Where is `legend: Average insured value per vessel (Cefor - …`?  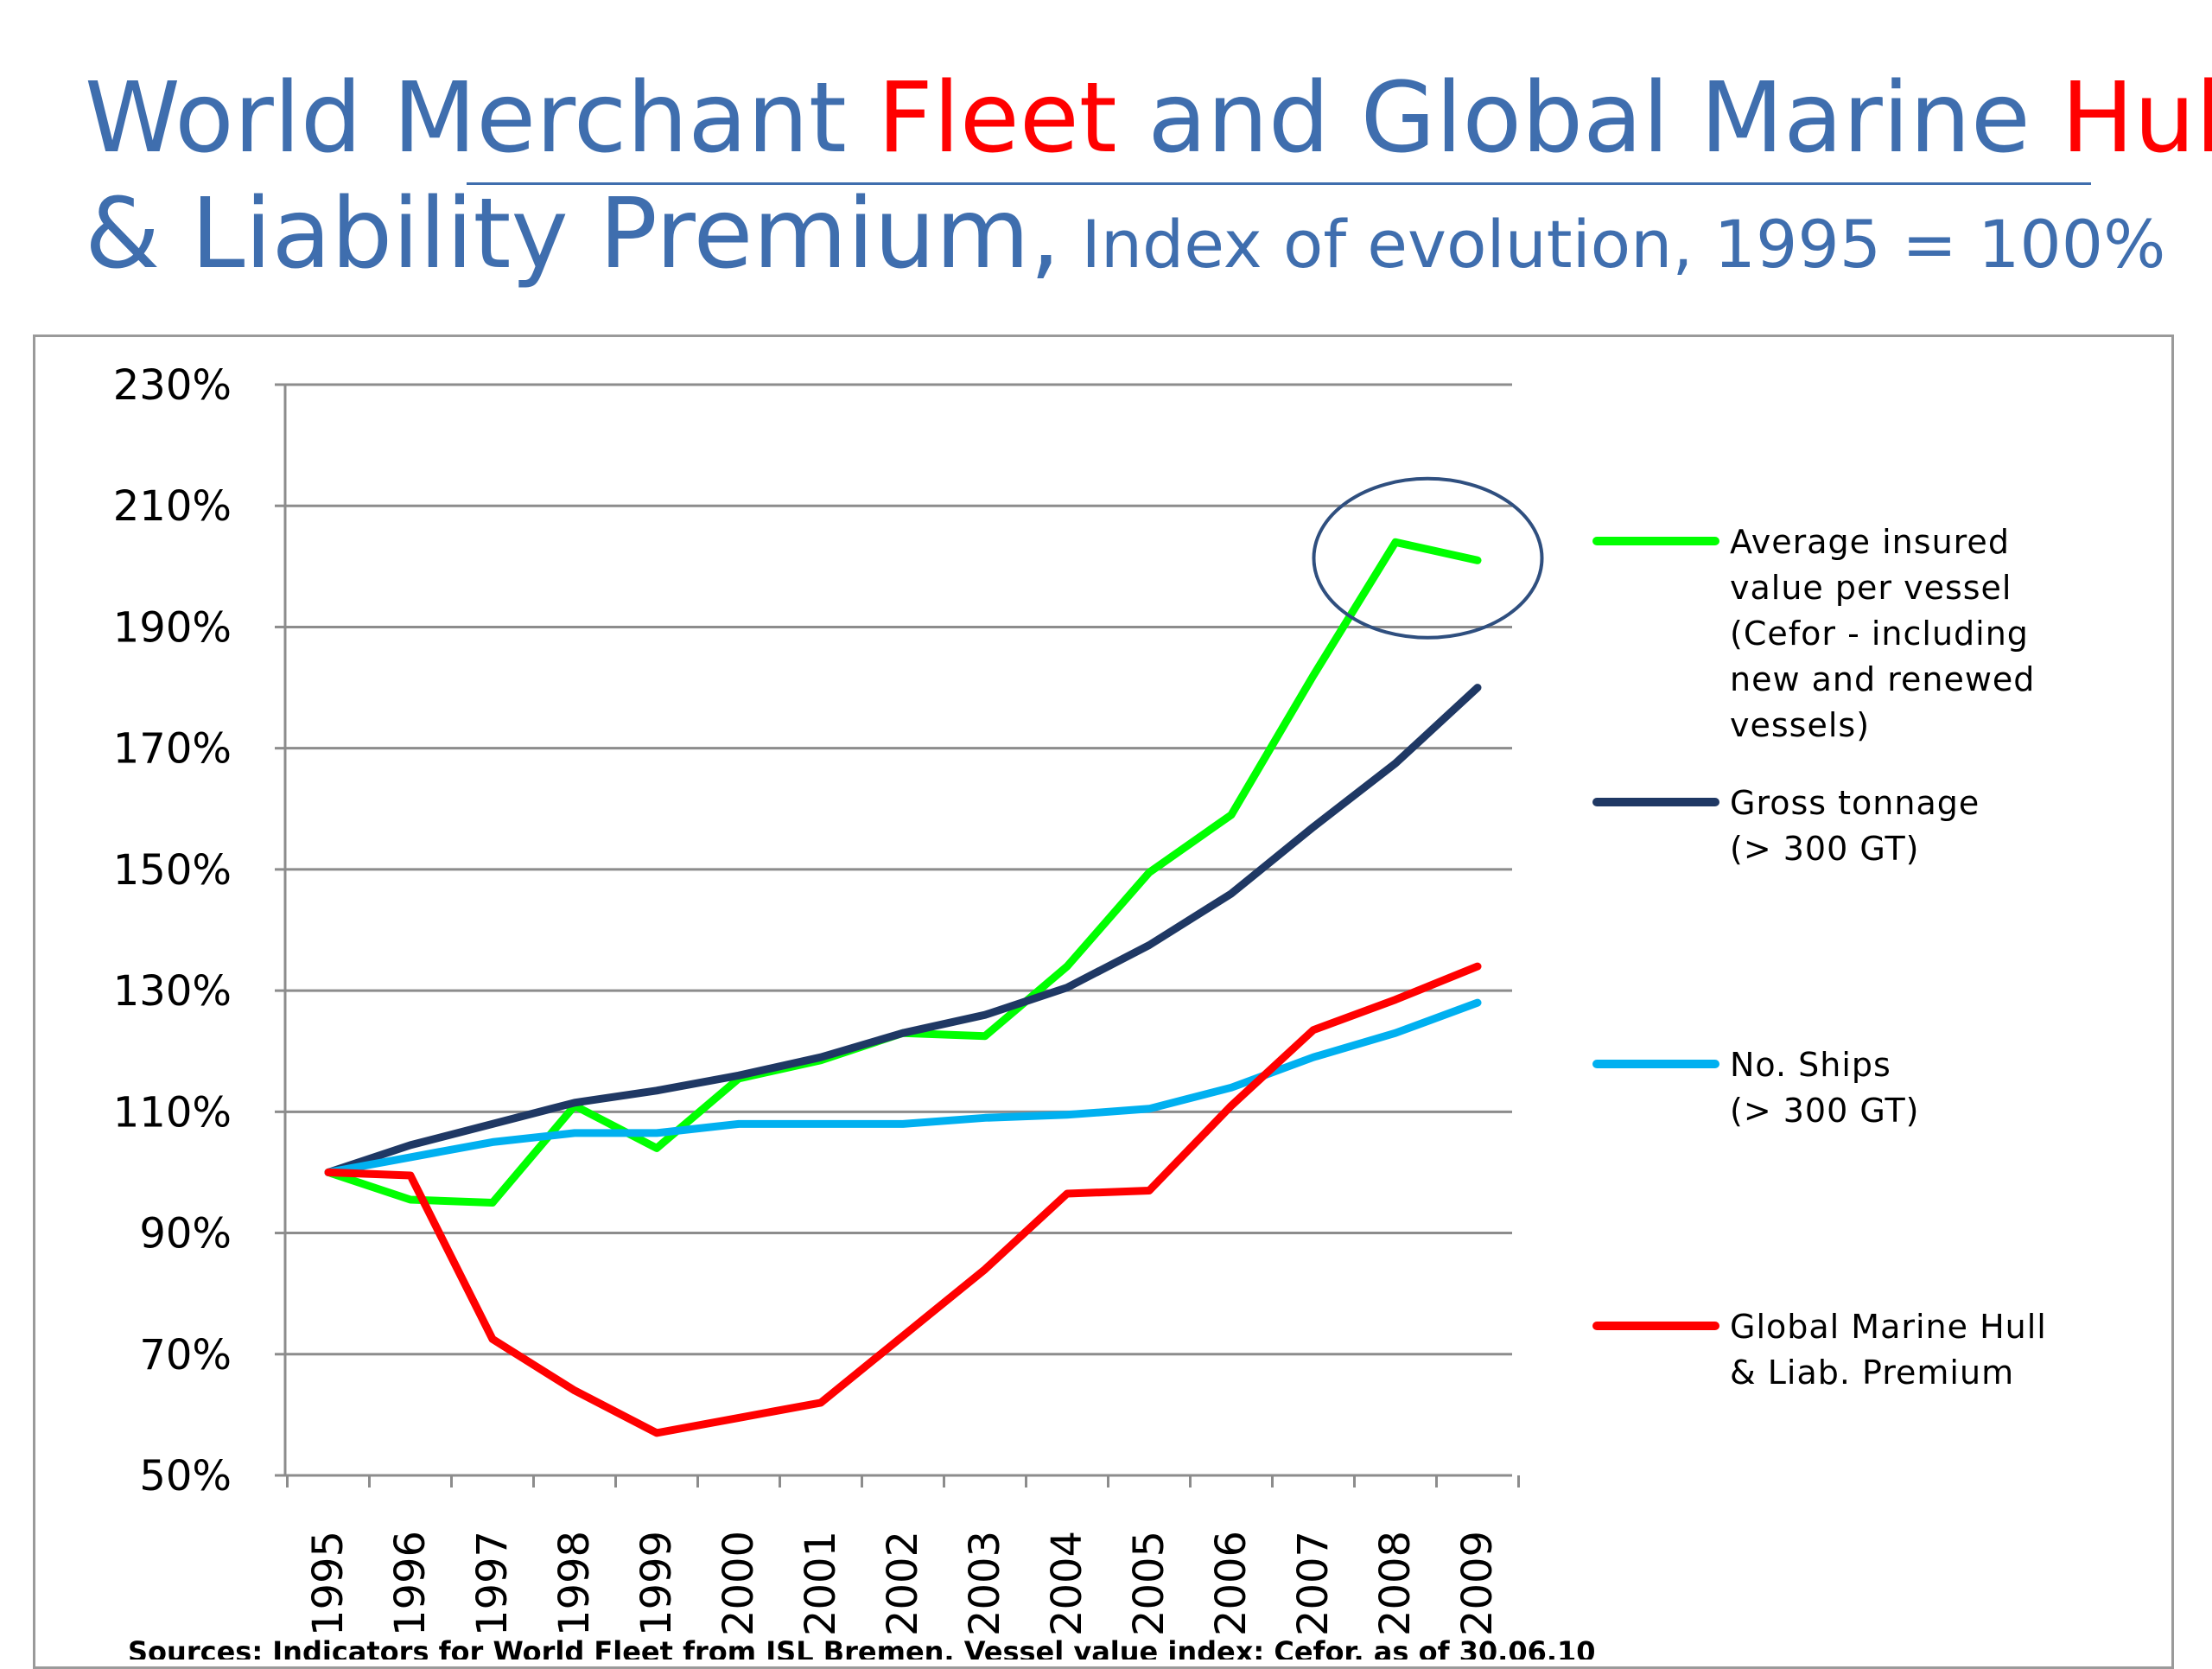 legend: Average insured value per vessel (Cefor - … is located at coordinates (1819, 957).